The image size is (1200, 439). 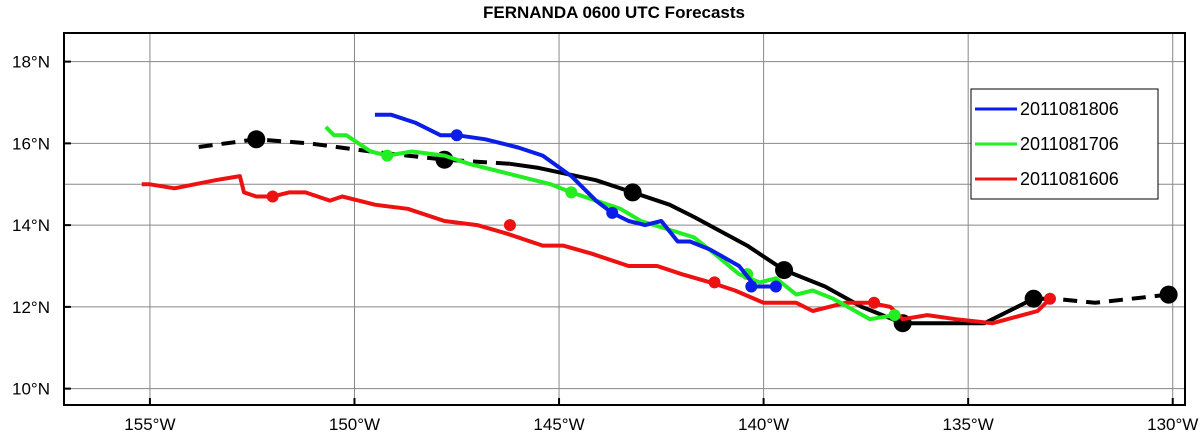 What do you see at coordinates (558, 424) in the screenshot?
I see `x-tick-label: 145°W` at bounding box center [558, 424].